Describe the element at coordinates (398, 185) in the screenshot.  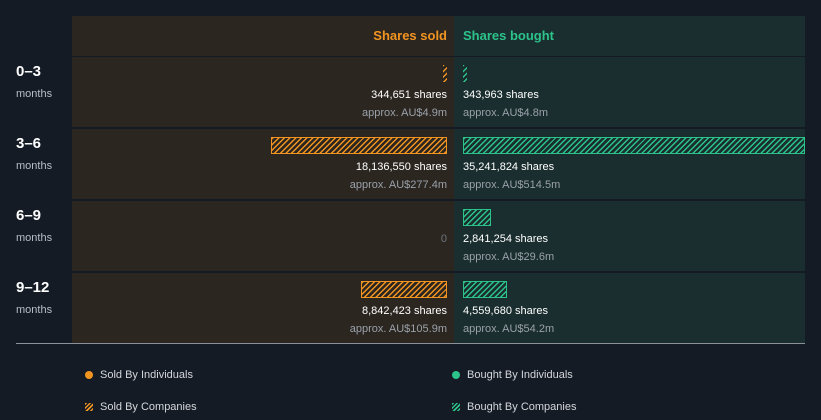
I see `sold-approx-value: approx. AU$277.4m` at that location.